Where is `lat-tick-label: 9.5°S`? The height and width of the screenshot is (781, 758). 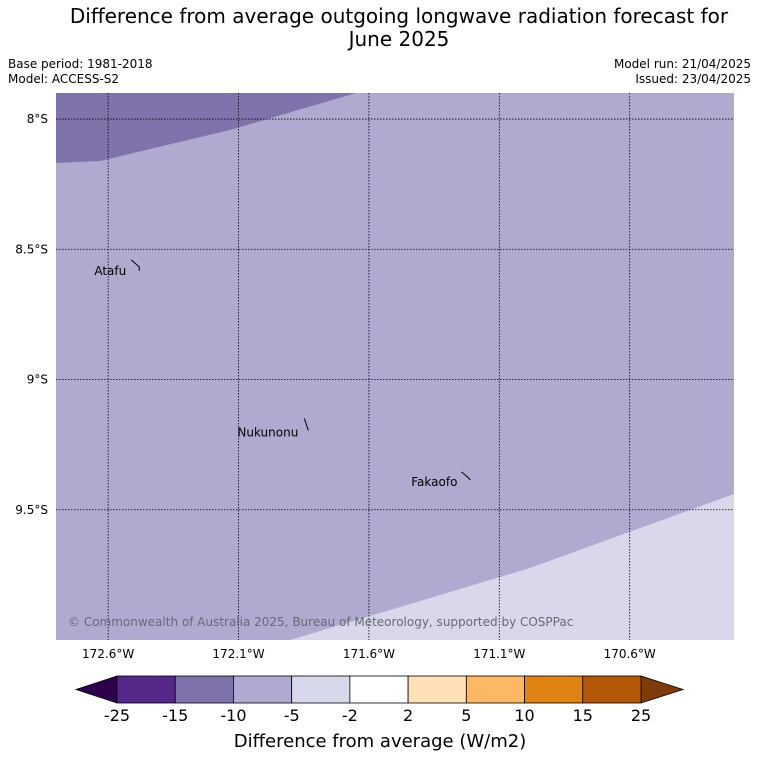
lat-tick-label: 9.5°S is located at coordinates (31, 510).